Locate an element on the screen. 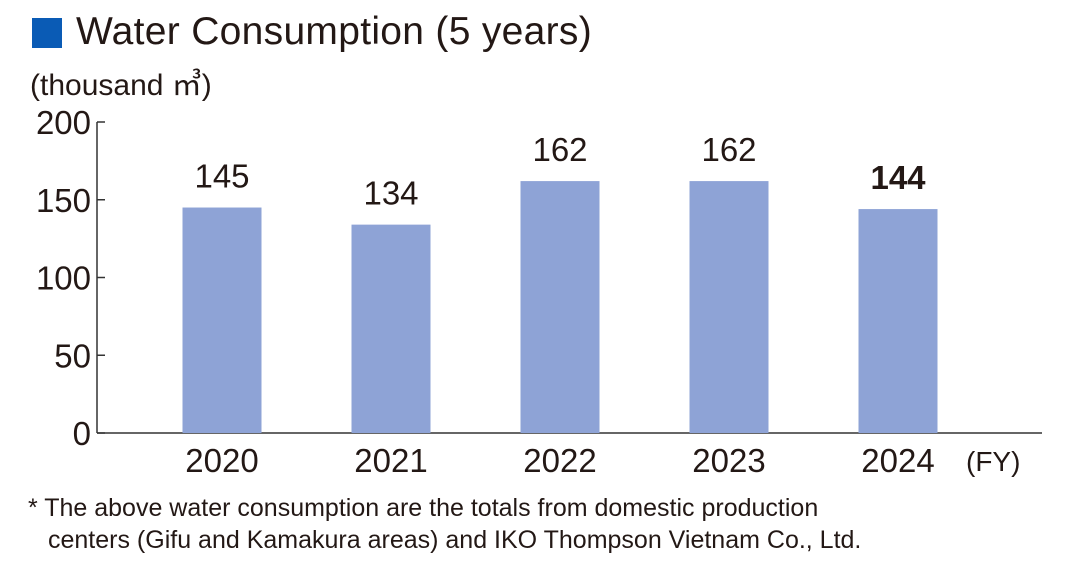 The width and height of the screenshot is (1071, 567). x-tick-label: 2023 is located at coordinates (728, 460).